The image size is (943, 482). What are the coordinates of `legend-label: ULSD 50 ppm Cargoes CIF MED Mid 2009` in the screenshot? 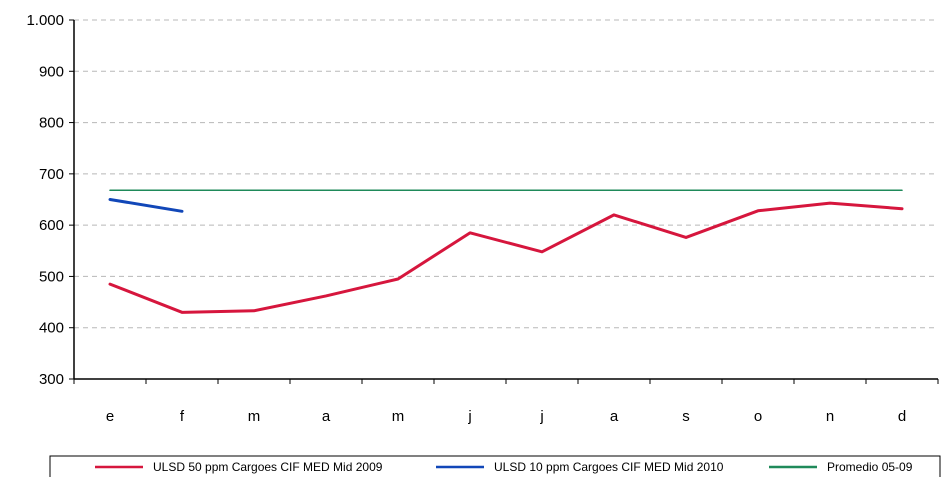 It's located at (268, 467).